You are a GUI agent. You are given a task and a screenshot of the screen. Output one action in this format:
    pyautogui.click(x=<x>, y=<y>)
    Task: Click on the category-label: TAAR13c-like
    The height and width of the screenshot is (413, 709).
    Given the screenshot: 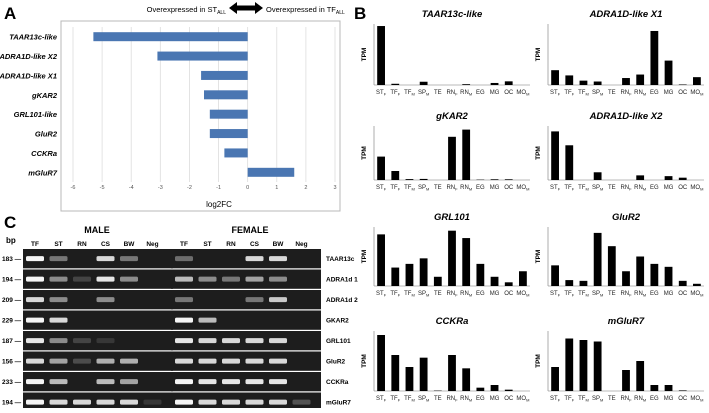 What is the action you would take?
    pyautogui.click(x=33, y=37)
    